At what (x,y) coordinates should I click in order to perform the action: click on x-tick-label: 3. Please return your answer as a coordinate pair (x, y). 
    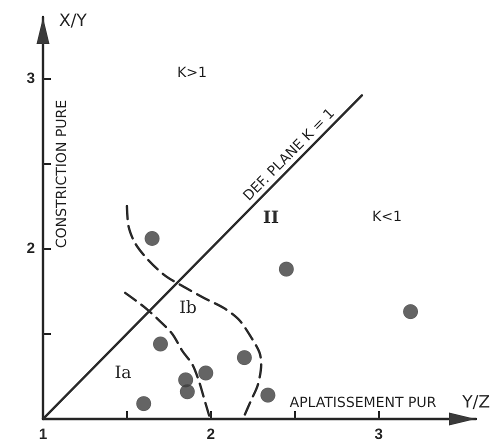
    Looking at the image, I should click on (378, 434).